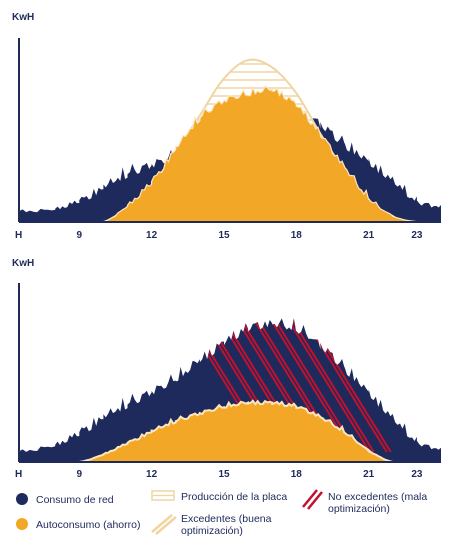 This screenshot has height=544, width=450. I want to click on legend-label: Consumo de red, so click(75, 500).